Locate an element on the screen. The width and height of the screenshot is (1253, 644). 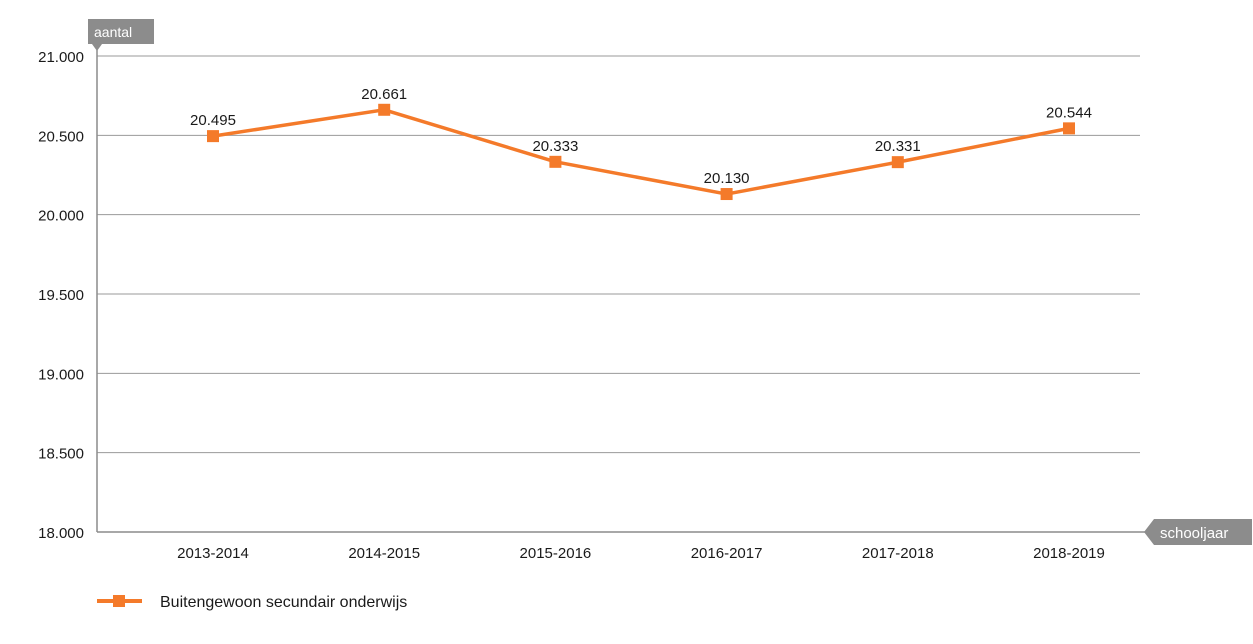
y-axis-label-pointer is located at coordinates (97, 47).